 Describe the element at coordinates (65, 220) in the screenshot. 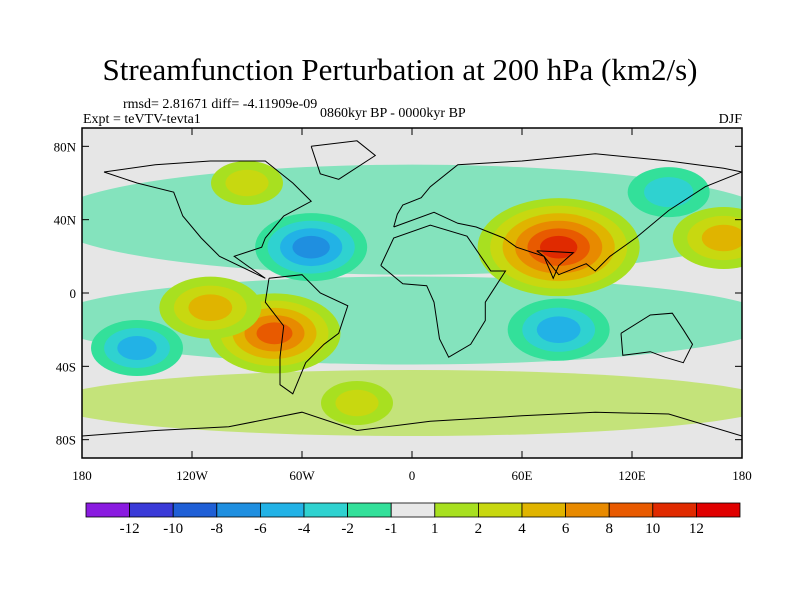

I see `y-tick-label: 40N` at that location.